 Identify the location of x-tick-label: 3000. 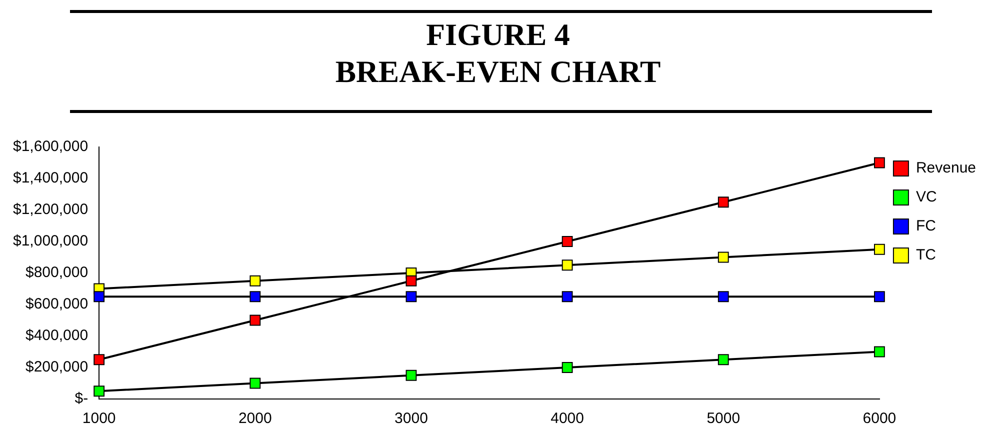
(411, 419).